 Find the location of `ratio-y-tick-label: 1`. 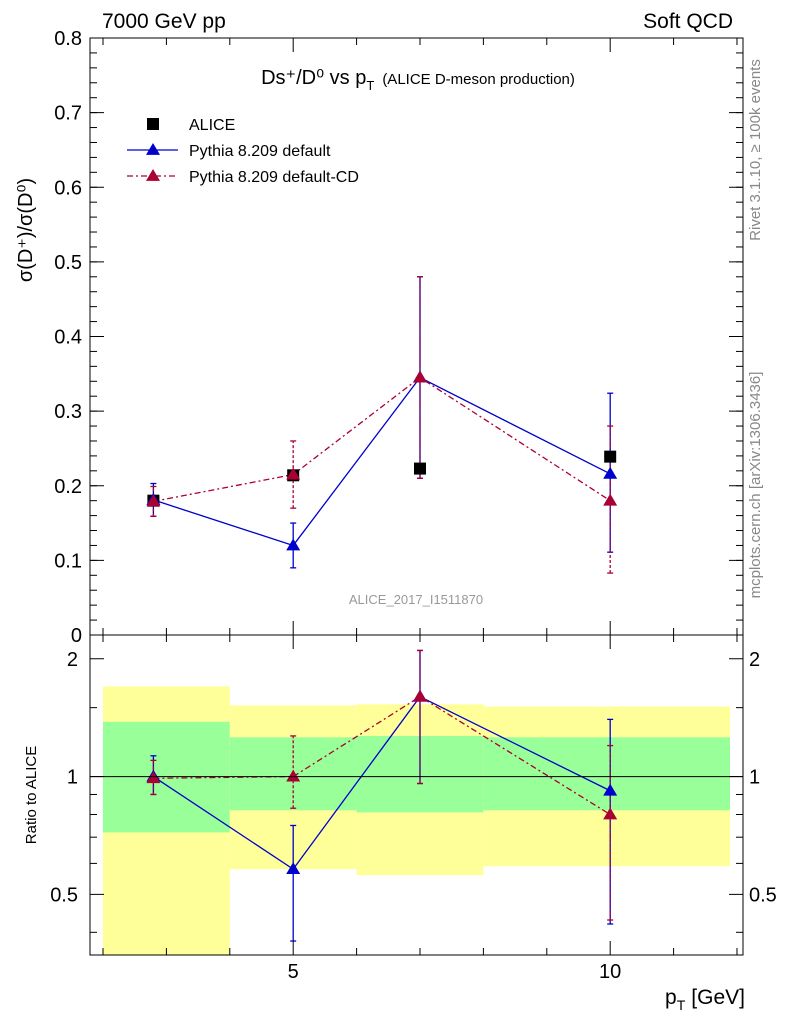

ratio-y-tick-label: 1 is located at coordinates (72, 778).